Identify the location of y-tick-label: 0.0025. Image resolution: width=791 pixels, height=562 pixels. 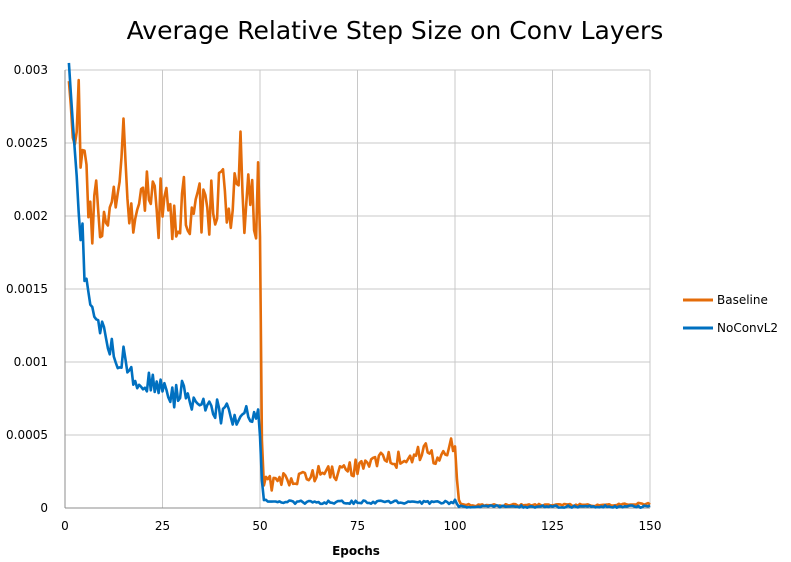
(27, 143).